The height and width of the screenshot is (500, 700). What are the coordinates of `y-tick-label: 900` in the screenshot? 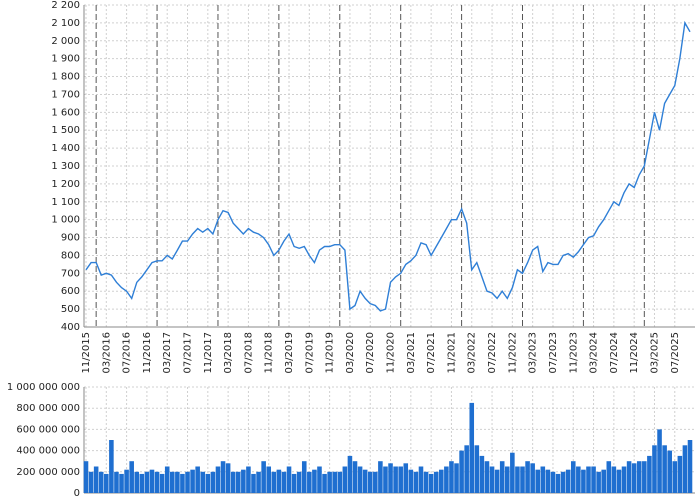 It's located at (70, 238).